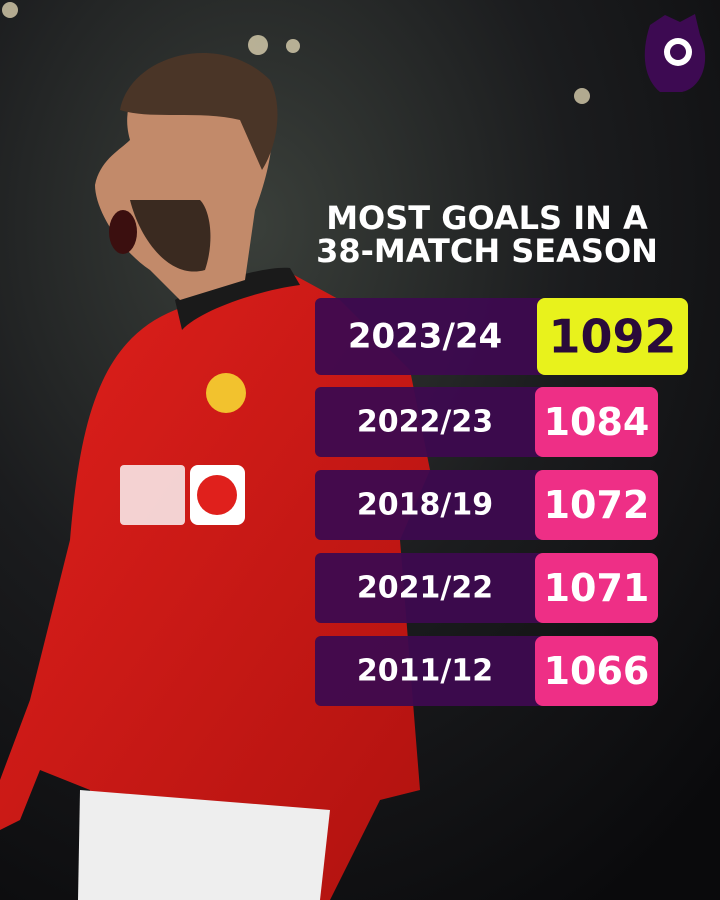 This screenshot has width=720, height=900. What do you see at coordinates (425, 671) in the screenshot?
I see `season-label: 2011/12` at bounding box center [425, 671].